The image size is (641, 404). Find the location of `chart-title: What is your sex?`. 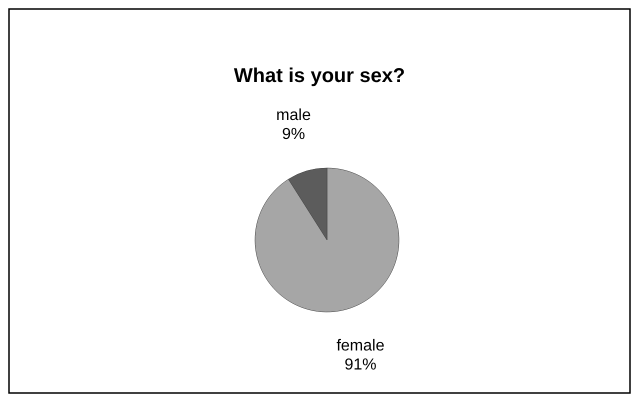

chart-title: What is your sex? is located at coordinates (320, 76).